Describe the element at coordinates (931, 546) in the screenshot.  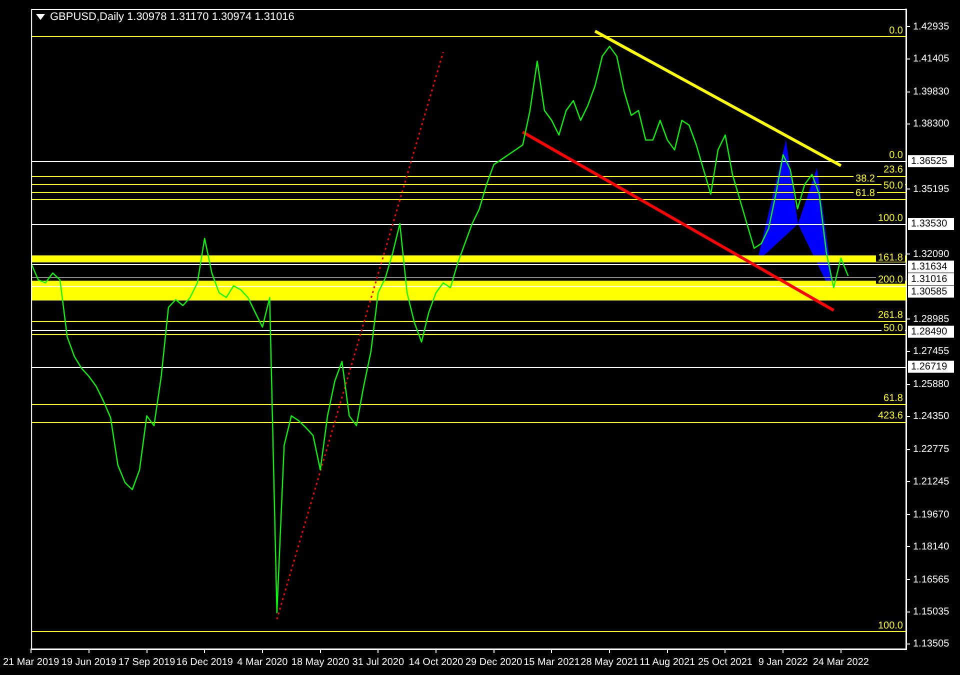
I see `y-tick-label: 1.18140` at that location.